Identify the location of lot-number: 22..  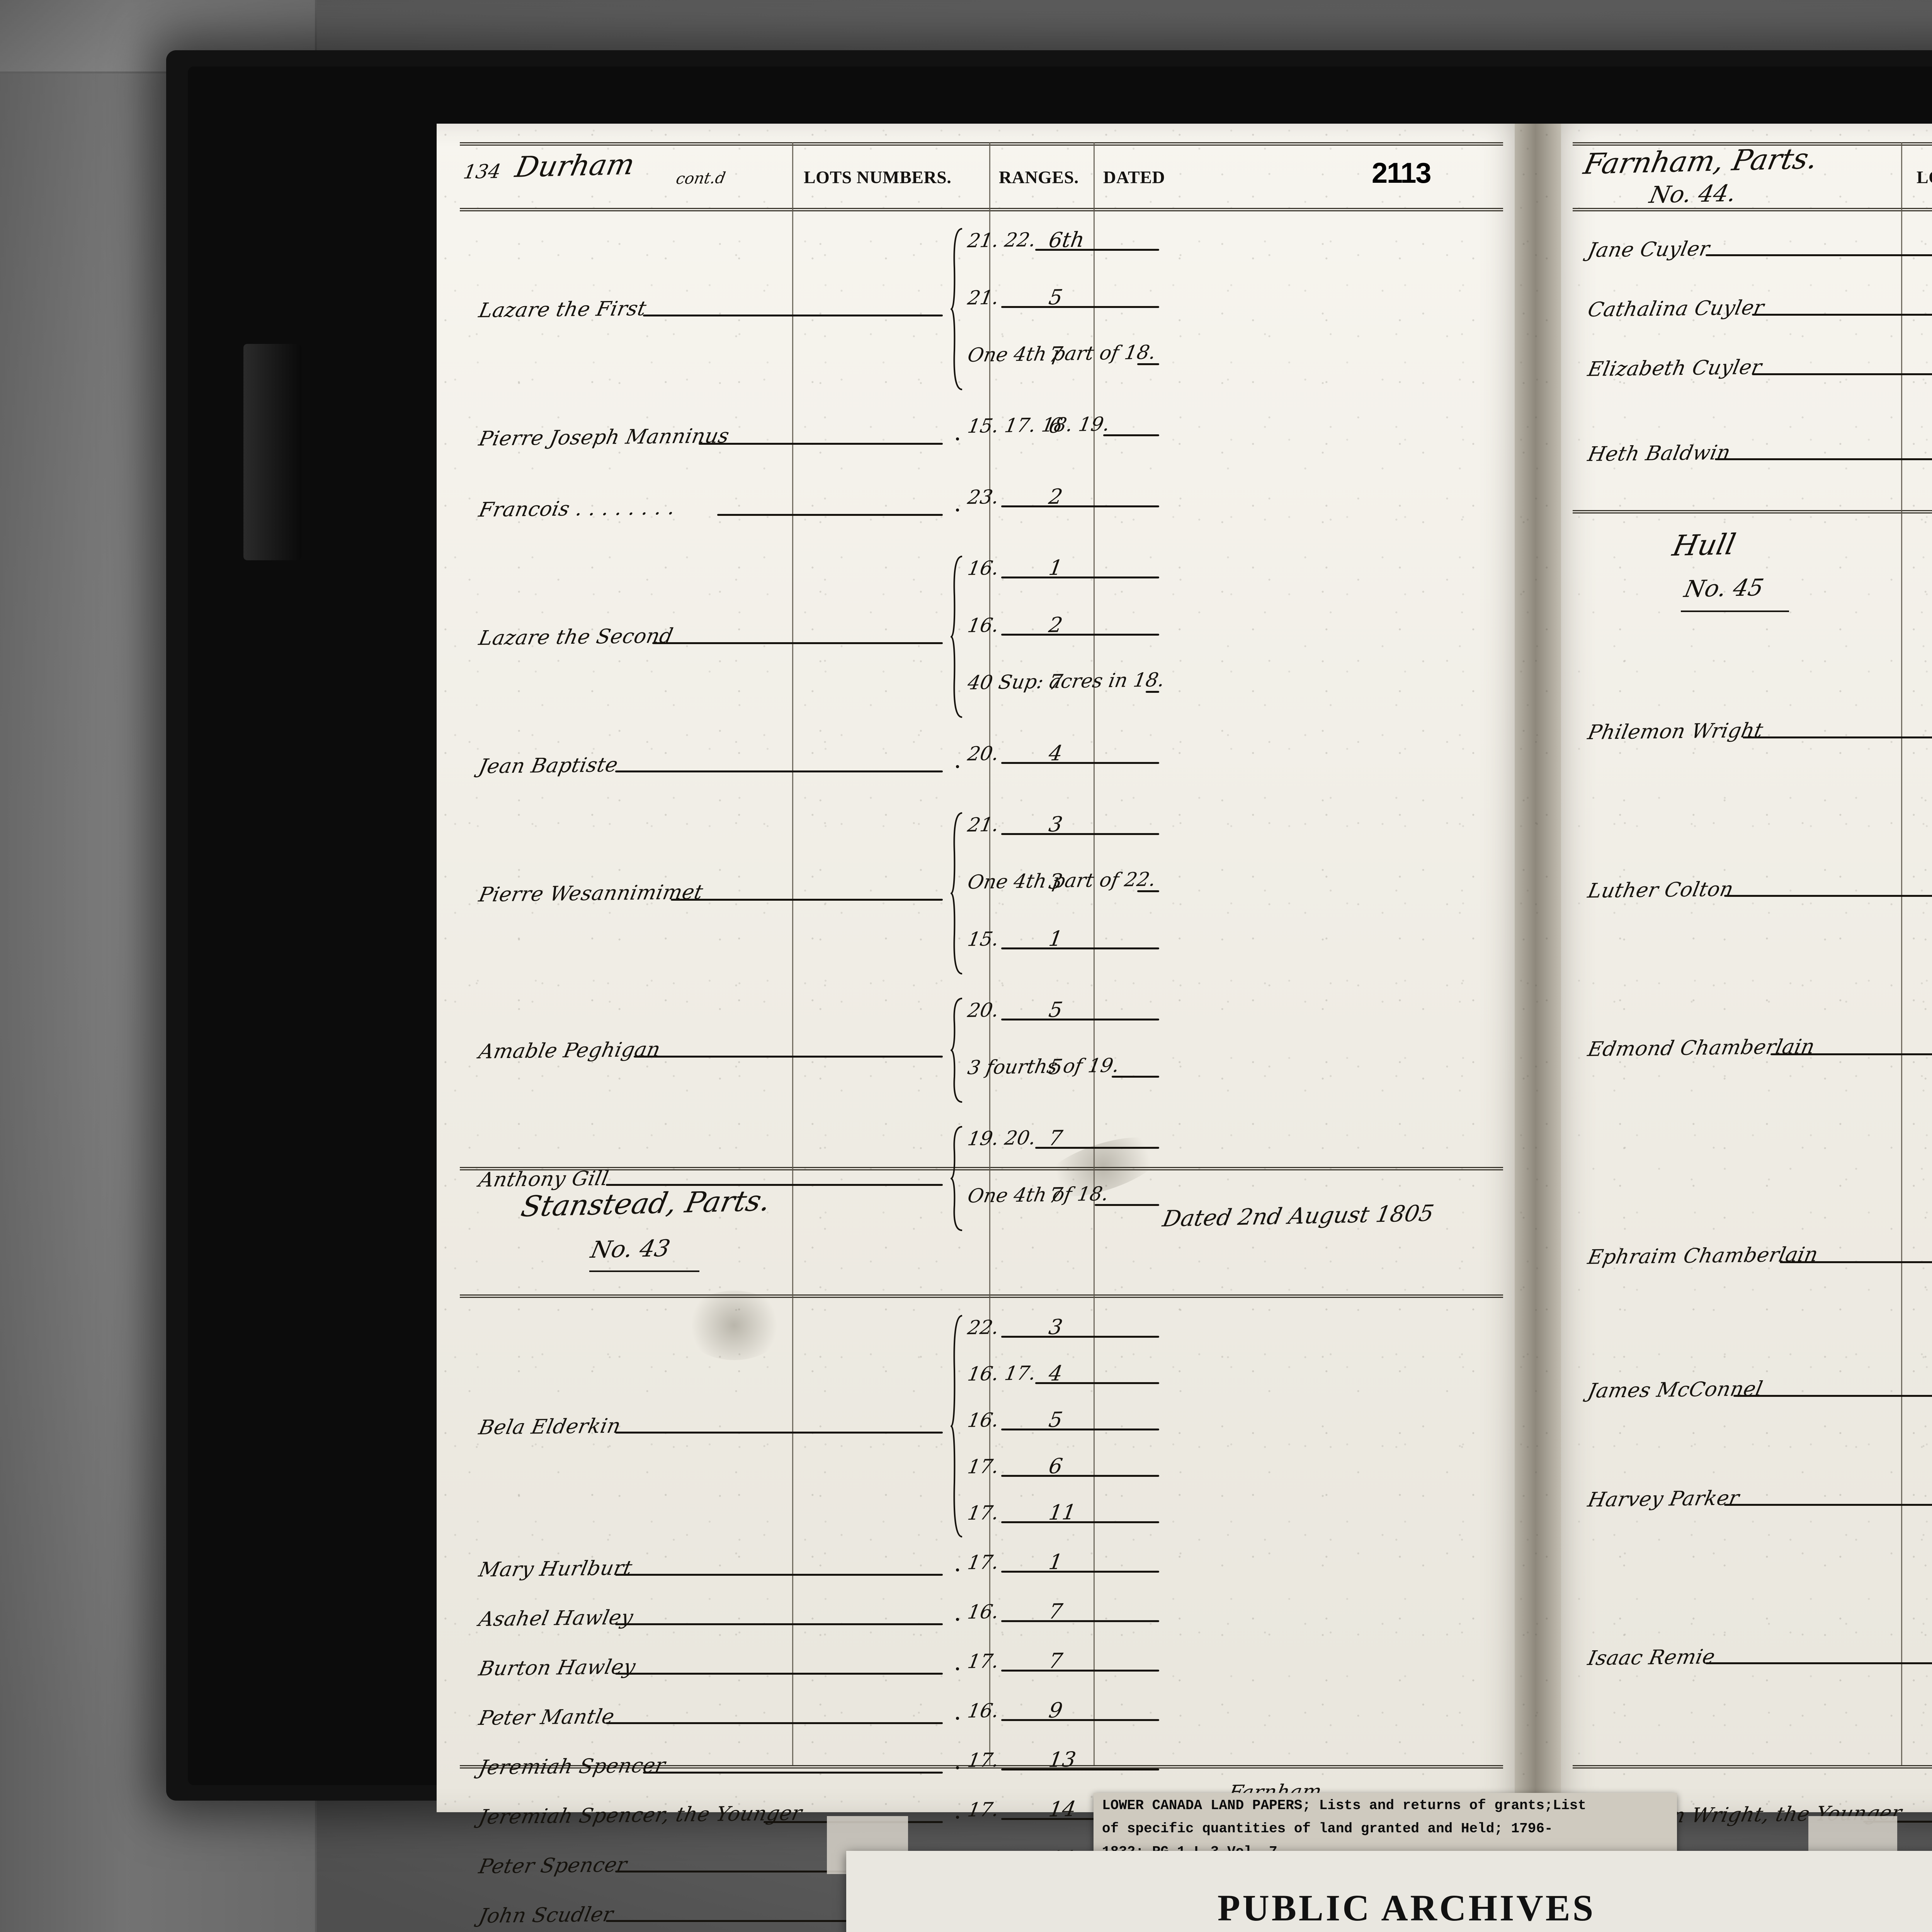
(984, 1327).